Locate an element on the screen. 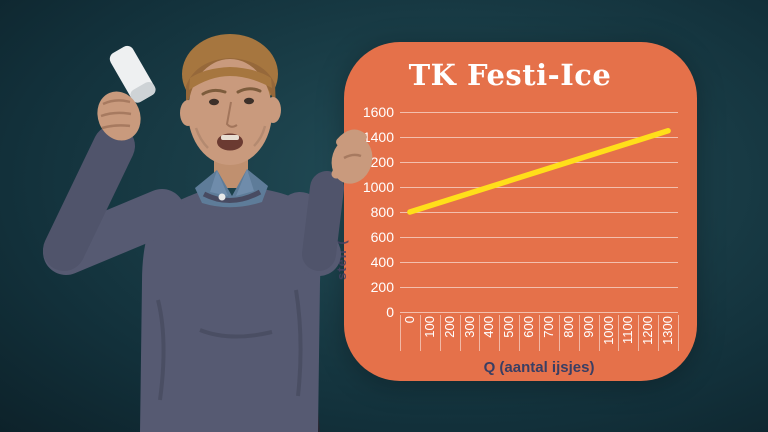  x-tick-label: 100 is located at coordinates (429, 327).